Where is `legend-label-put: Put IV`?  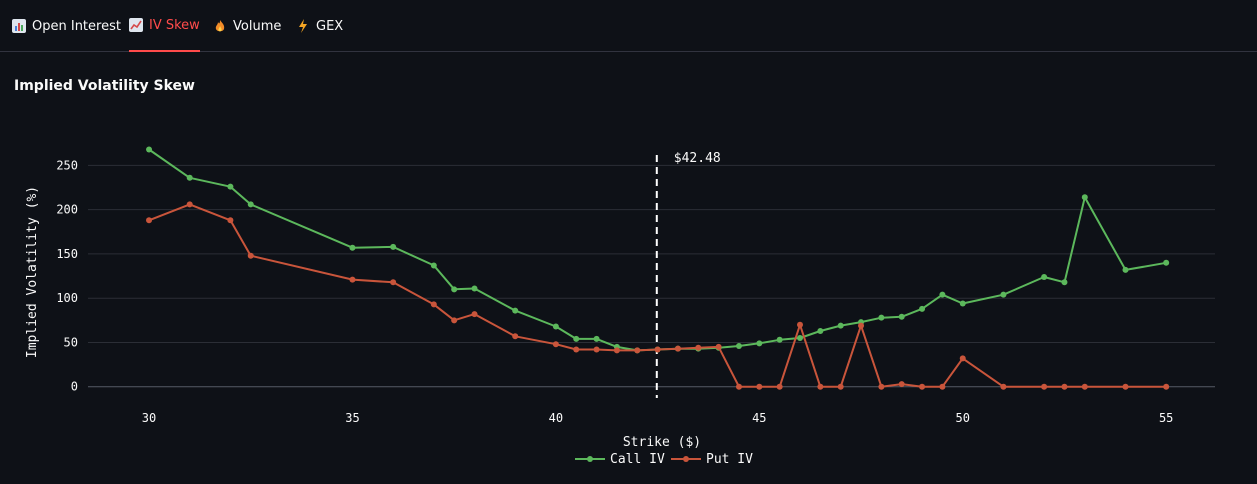 legend-label-put: Put IV is located at coordinates (729, 459).